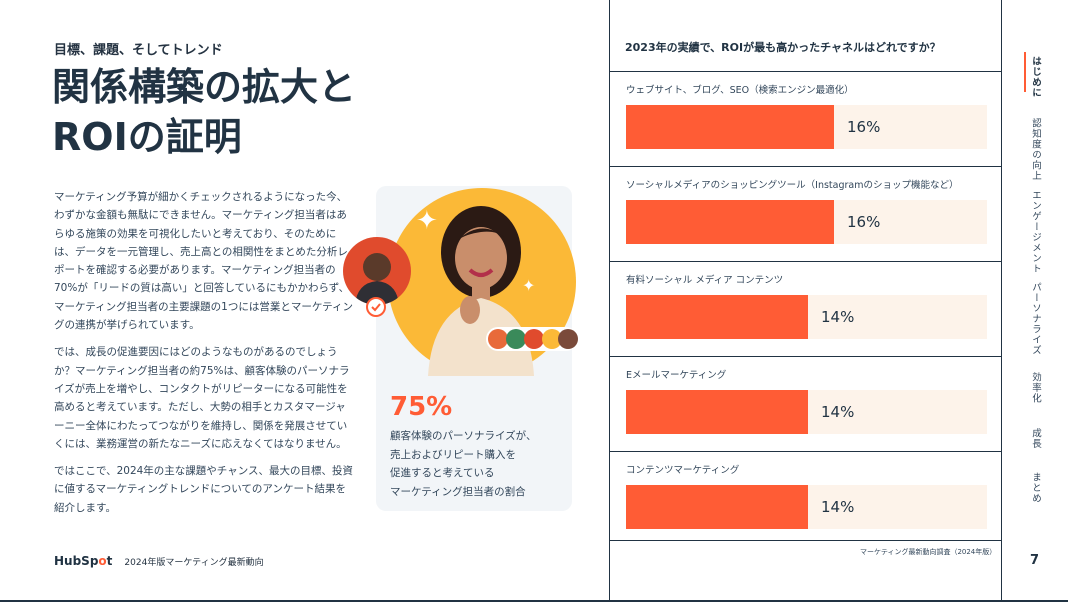  I want to click on bar-category-label: ソーシャルメディアのショッピングツール（Instagramのショップ機能など）, so click(792, 185).